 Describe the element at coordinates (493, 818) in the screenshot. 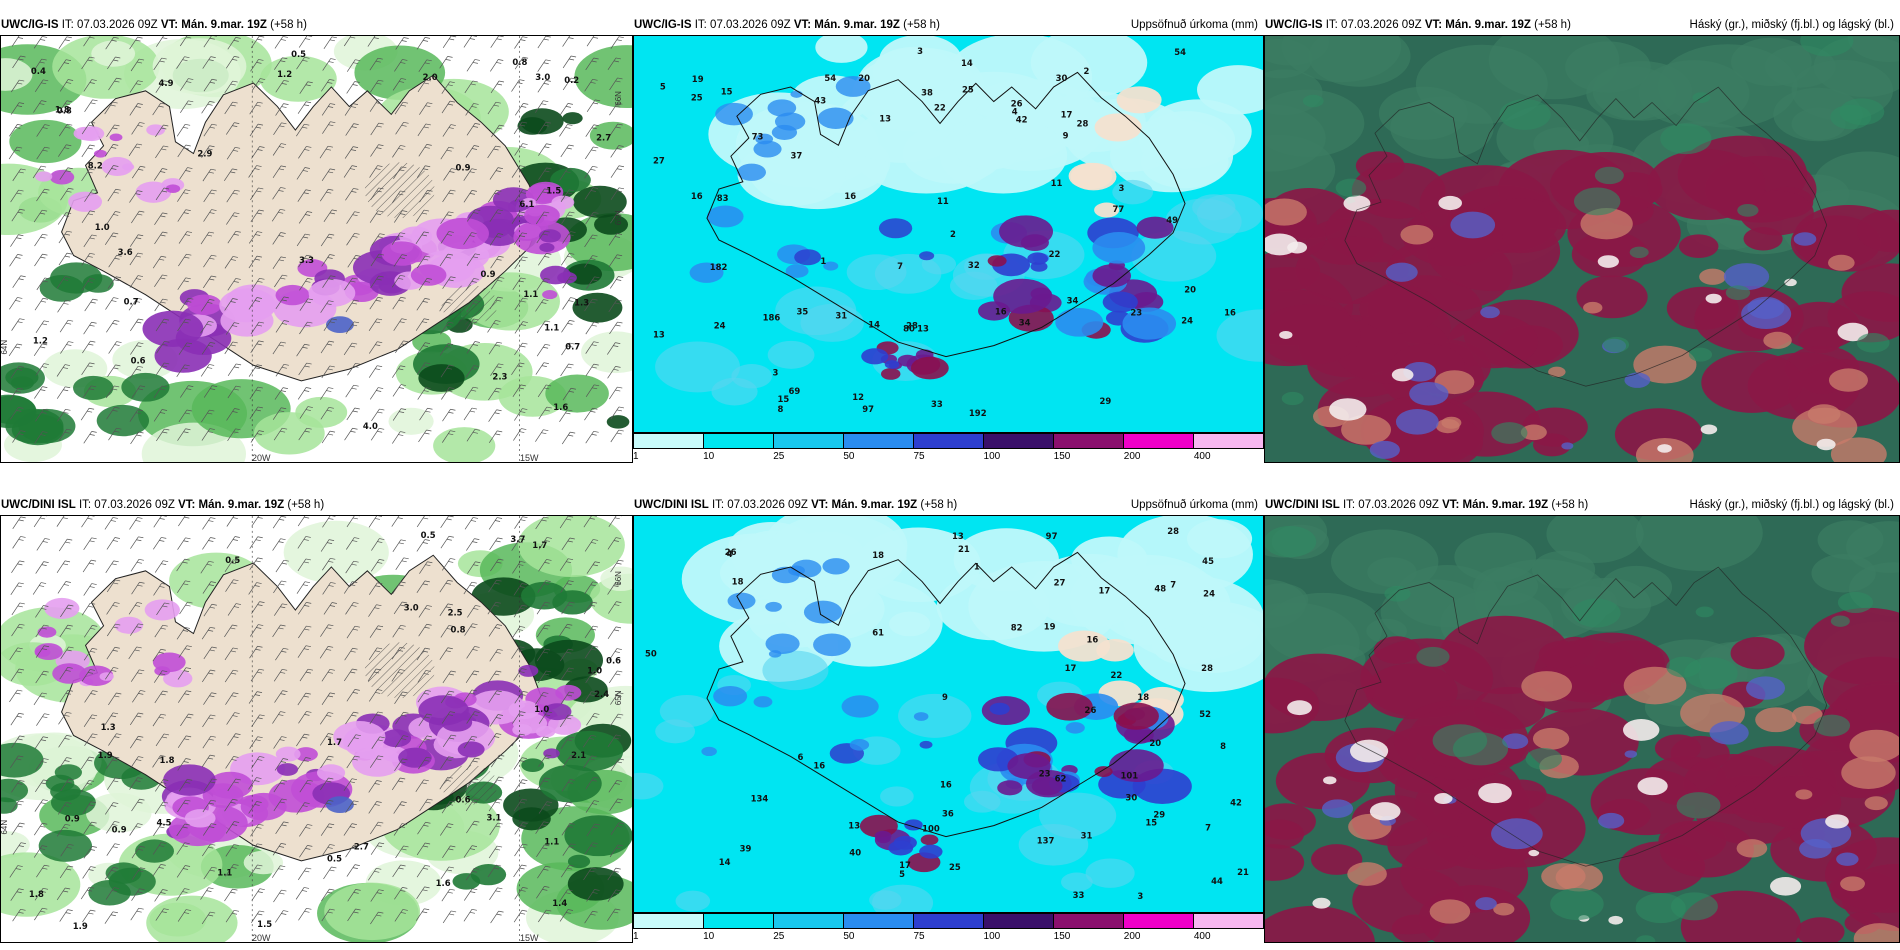

I see `value-label: 3.1` at that location.